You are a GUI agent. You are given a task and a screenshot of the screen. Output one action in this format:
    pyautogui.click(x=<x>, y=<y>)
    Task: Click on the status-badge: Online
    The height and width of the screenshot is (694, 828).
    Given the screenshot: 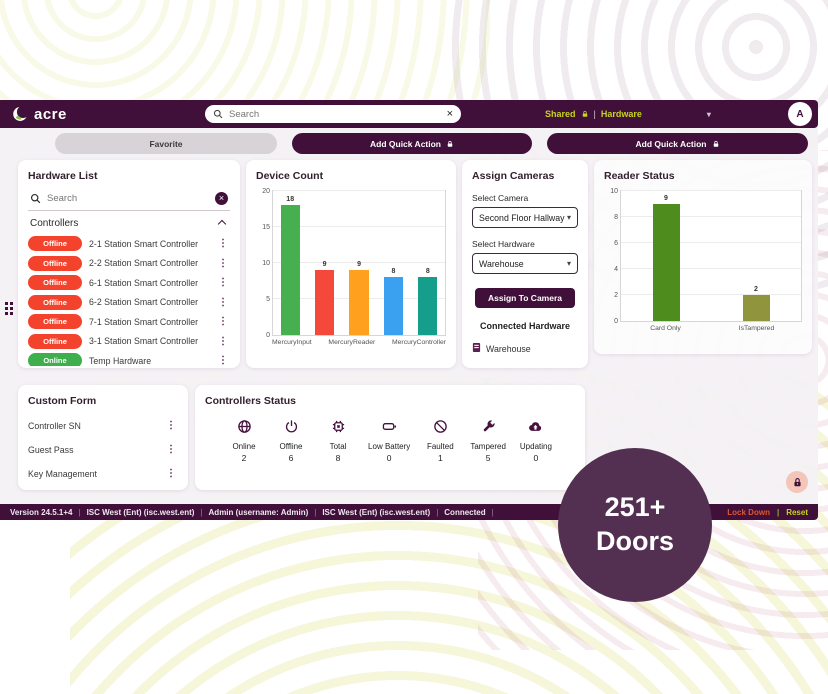 What is the action you would take?
    pyautogui.click(x=55, y=359)
    